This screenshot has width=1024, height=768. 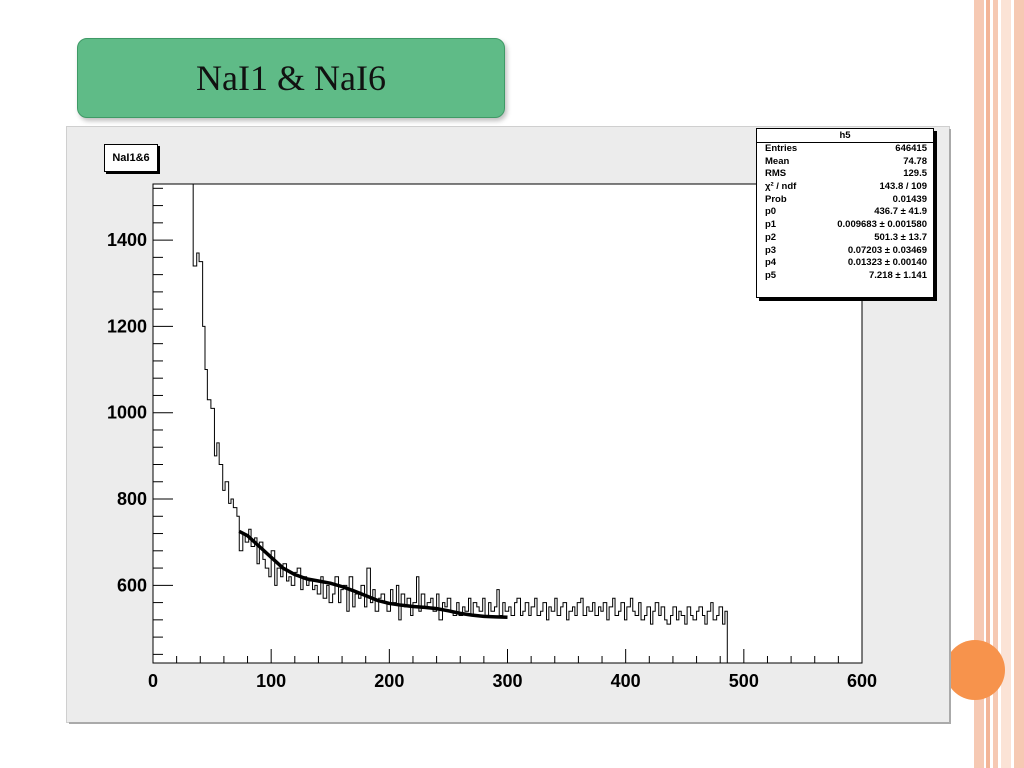 I want to click on slide-title-box: NaI1 & NaI6, so click(x=291, y=78).